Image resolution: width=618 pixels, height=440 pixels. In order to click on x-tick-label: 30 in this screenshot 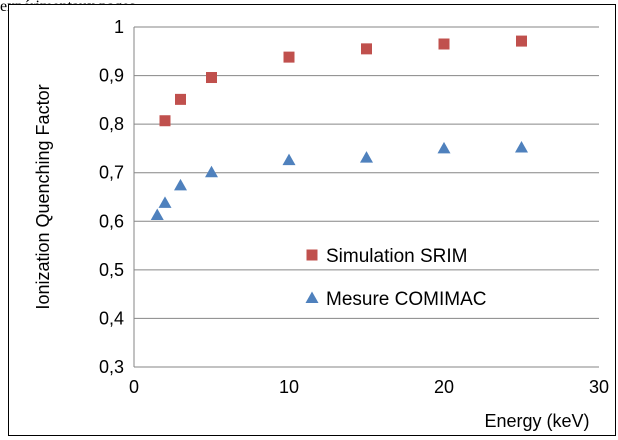, I will do `click(599, 387)`.